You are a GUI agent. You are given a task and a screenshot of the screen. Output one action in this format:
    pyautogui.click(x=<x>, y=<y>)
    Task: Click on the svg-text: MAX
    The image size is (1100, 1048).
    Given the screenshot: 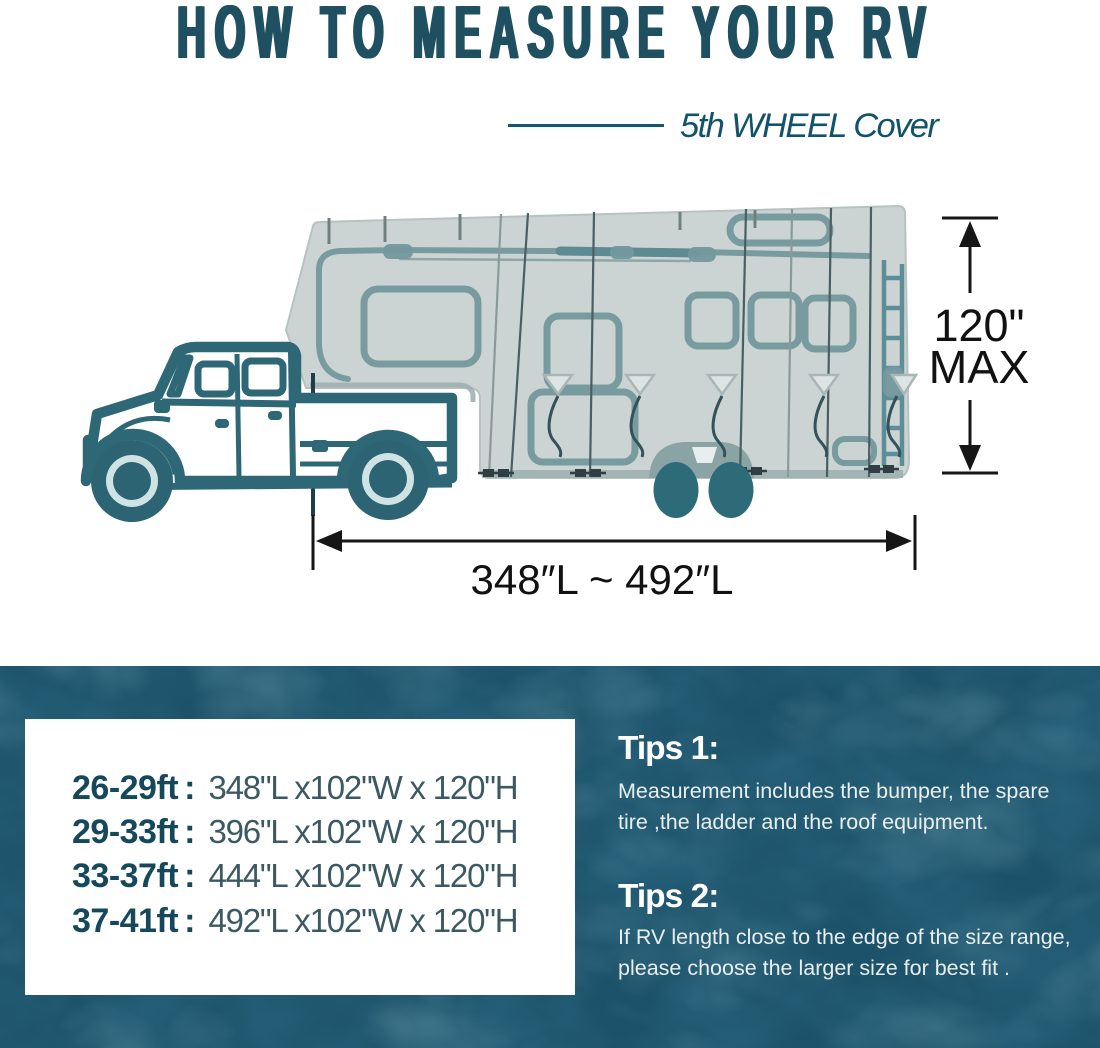 What is the action you would take?
    pyautogui.click(x=979, y=367)
    